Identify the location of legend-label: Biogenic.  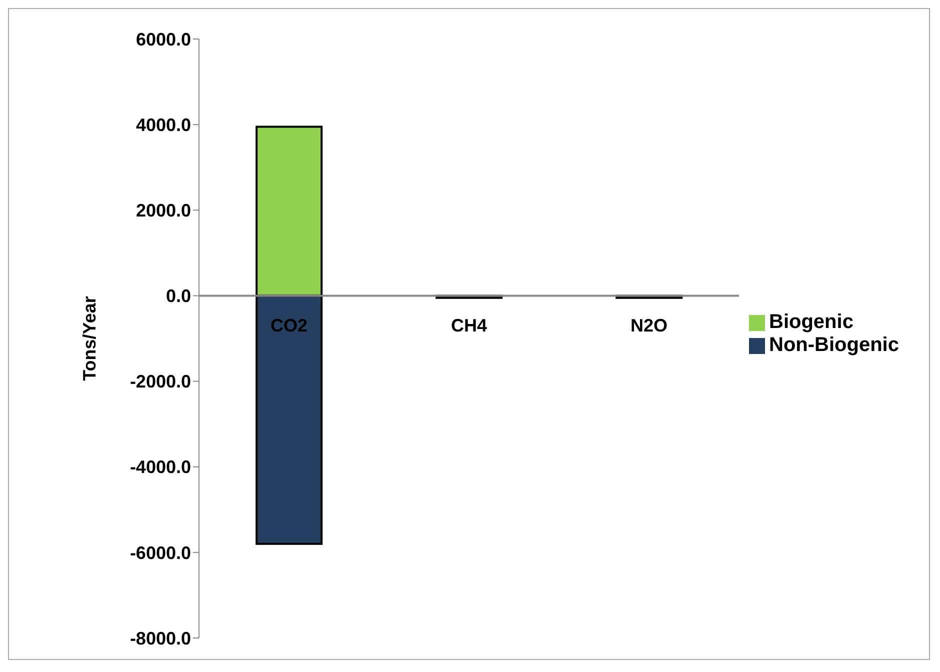
(811, 322).